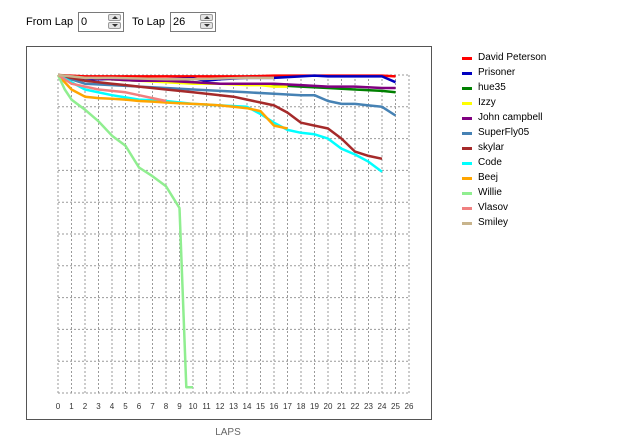  What do you see at coordinates (488, 177) in the screenshot?
I see `legend-label: Beej` at bounding box center [488, 177].